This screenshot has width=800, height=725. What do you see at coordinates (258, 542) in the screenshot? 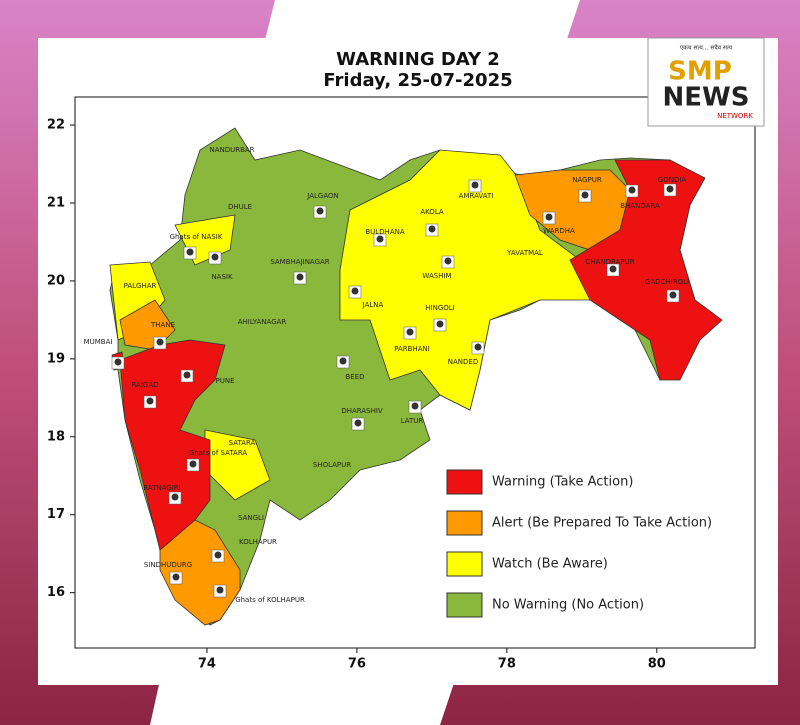
I see `district-label: KOLHAPUR` at bounding box center [258, 542].